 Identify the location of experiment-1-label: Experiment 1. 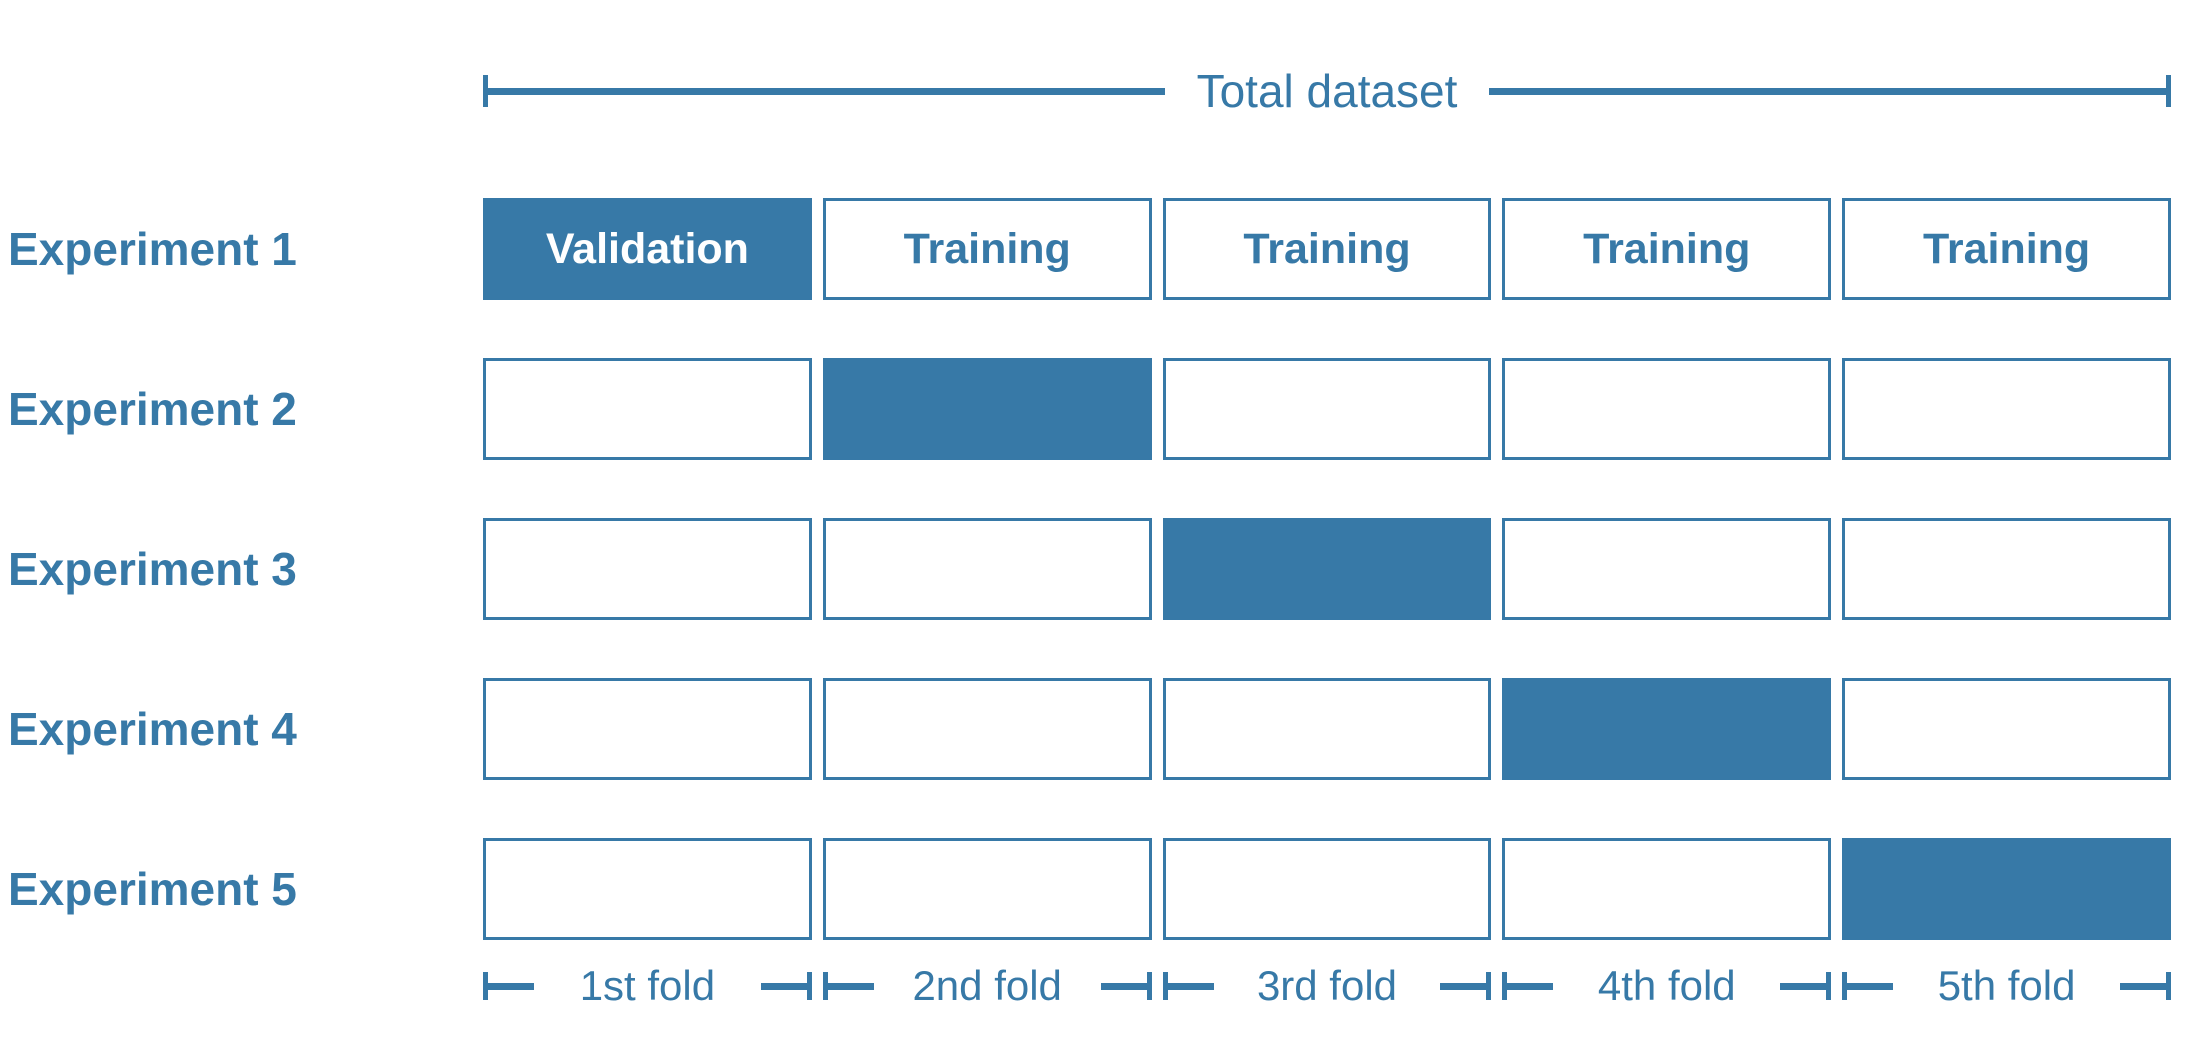
(152, 249).